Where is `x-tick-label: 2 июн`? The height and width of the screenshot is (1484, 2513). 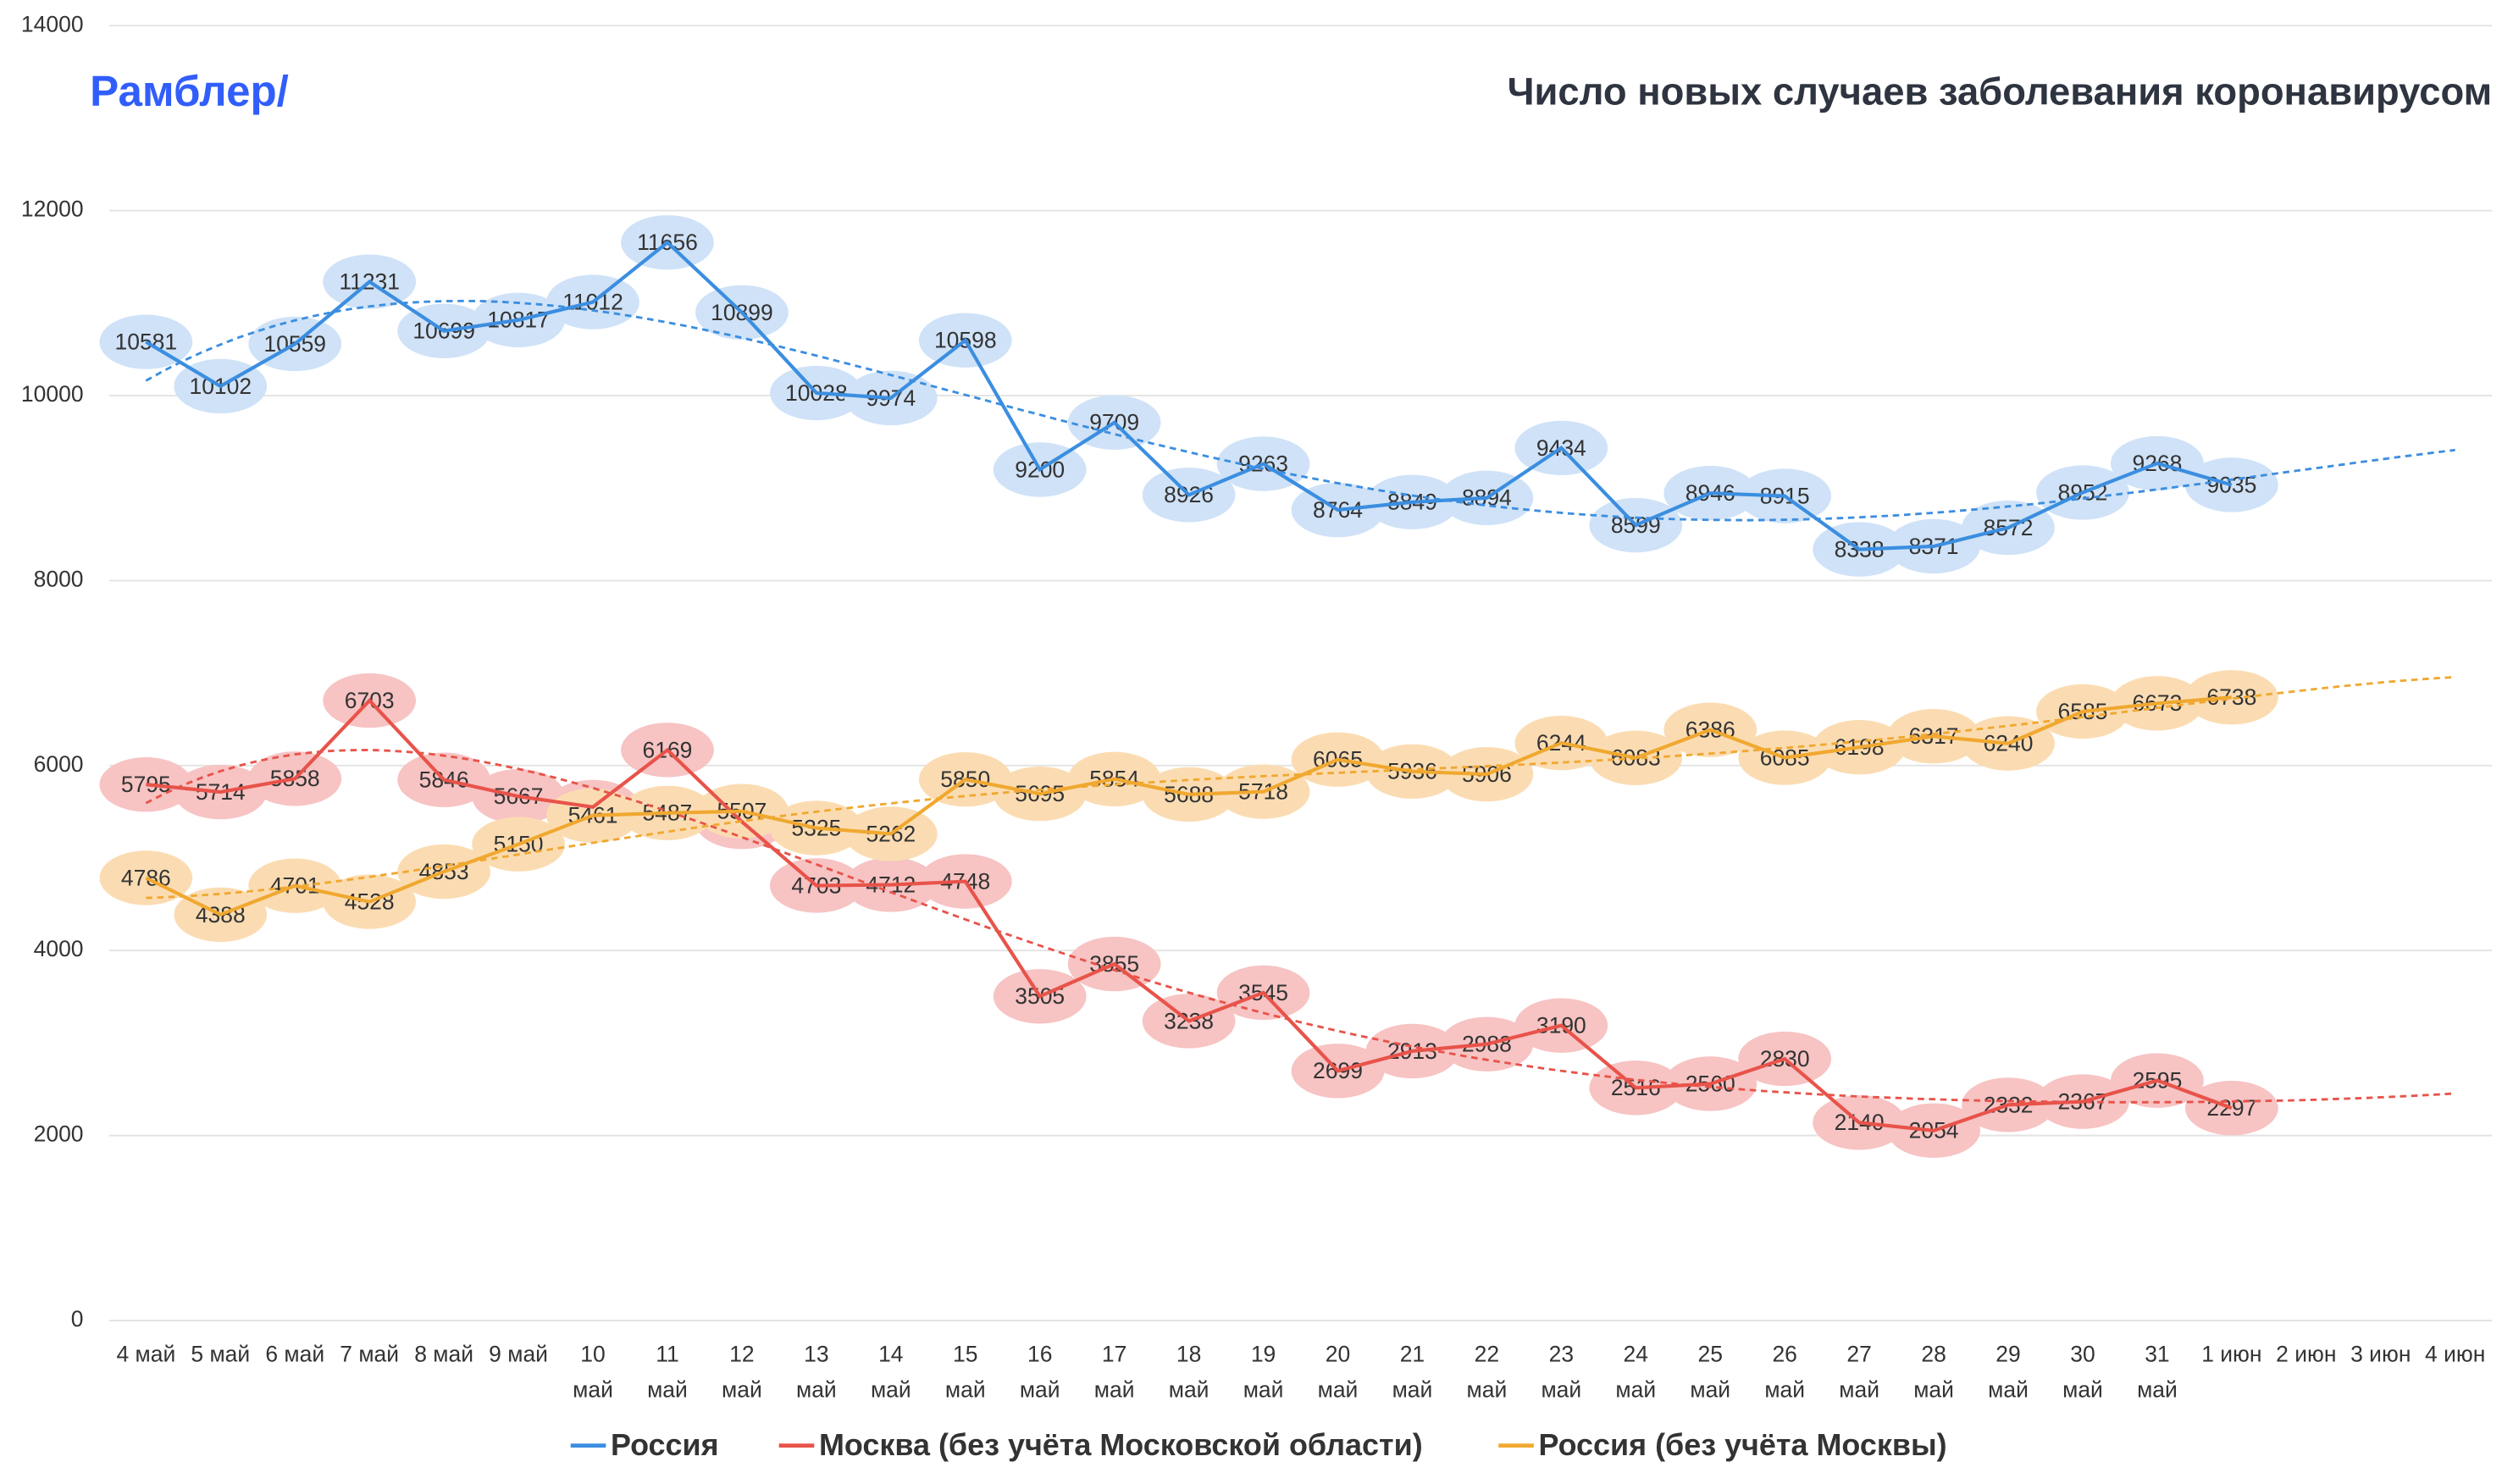
x-tick-label: 2 июн is located at coordinates (2306, 1354).